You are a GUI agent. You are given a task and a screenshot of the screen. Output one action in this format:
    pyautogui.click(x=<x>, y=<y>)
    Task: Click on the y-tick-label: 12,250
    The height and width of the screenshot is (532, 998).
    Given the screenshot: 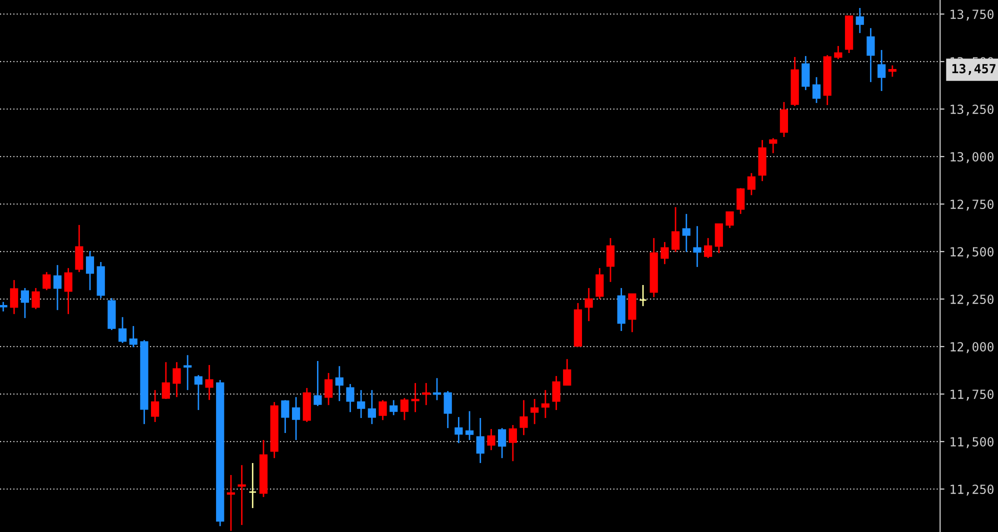 What is the action you would take?
    pyautogui.click(x=972, y=300)
    